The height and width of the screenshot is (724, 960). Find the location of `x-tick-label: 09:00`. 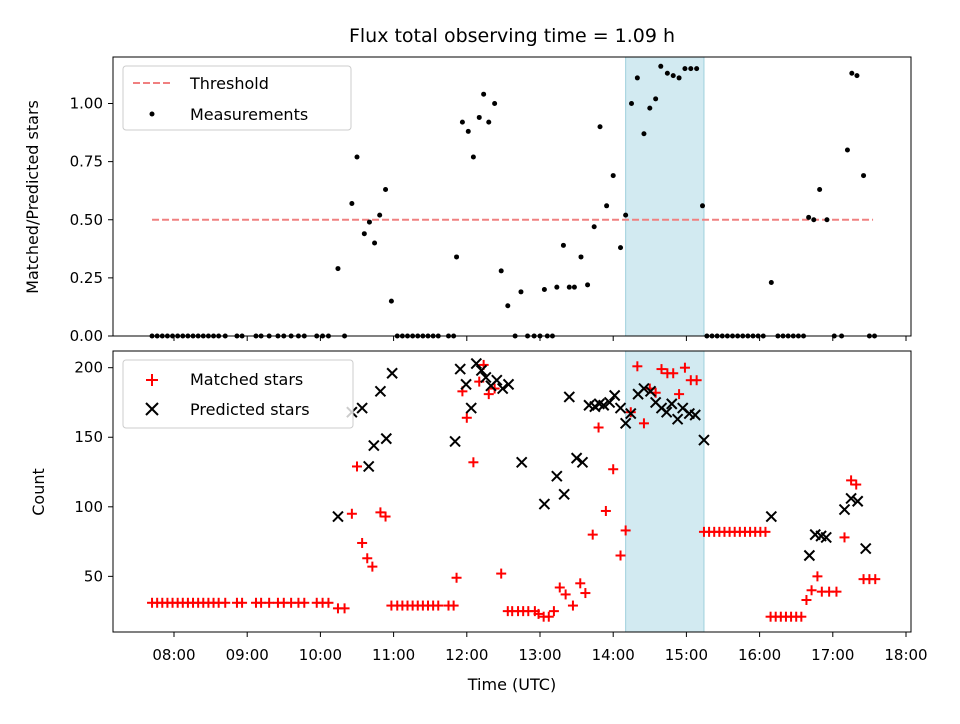

x-tick-label: 09:00 is located at coordinates (247, 655).